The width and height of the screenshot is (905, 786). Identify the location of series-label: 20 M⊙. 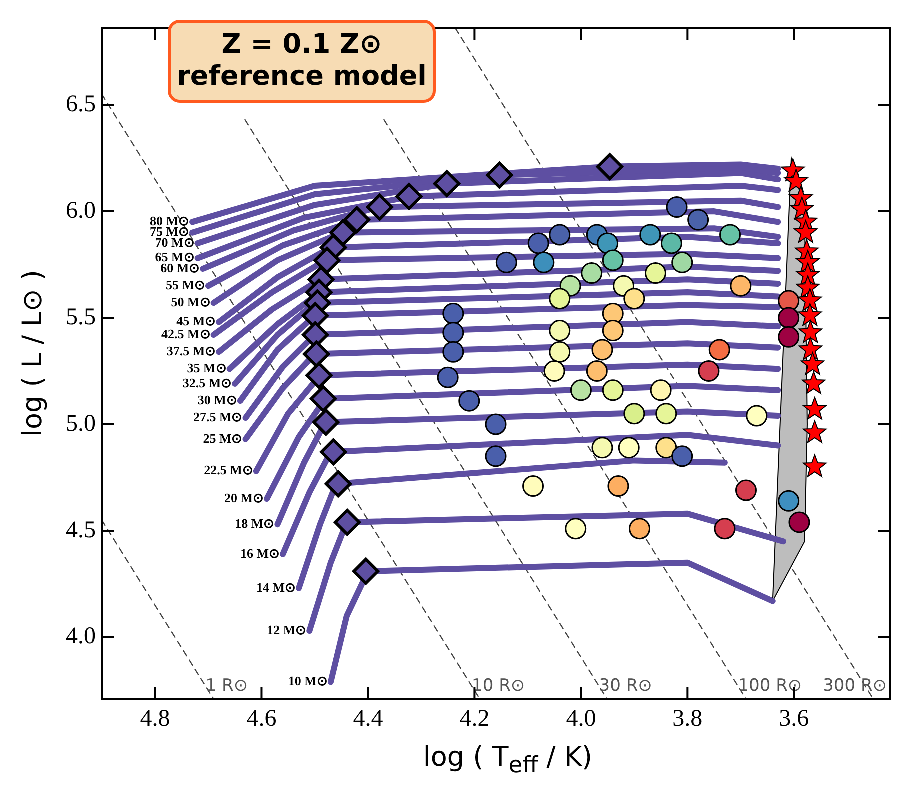
(244, 498).